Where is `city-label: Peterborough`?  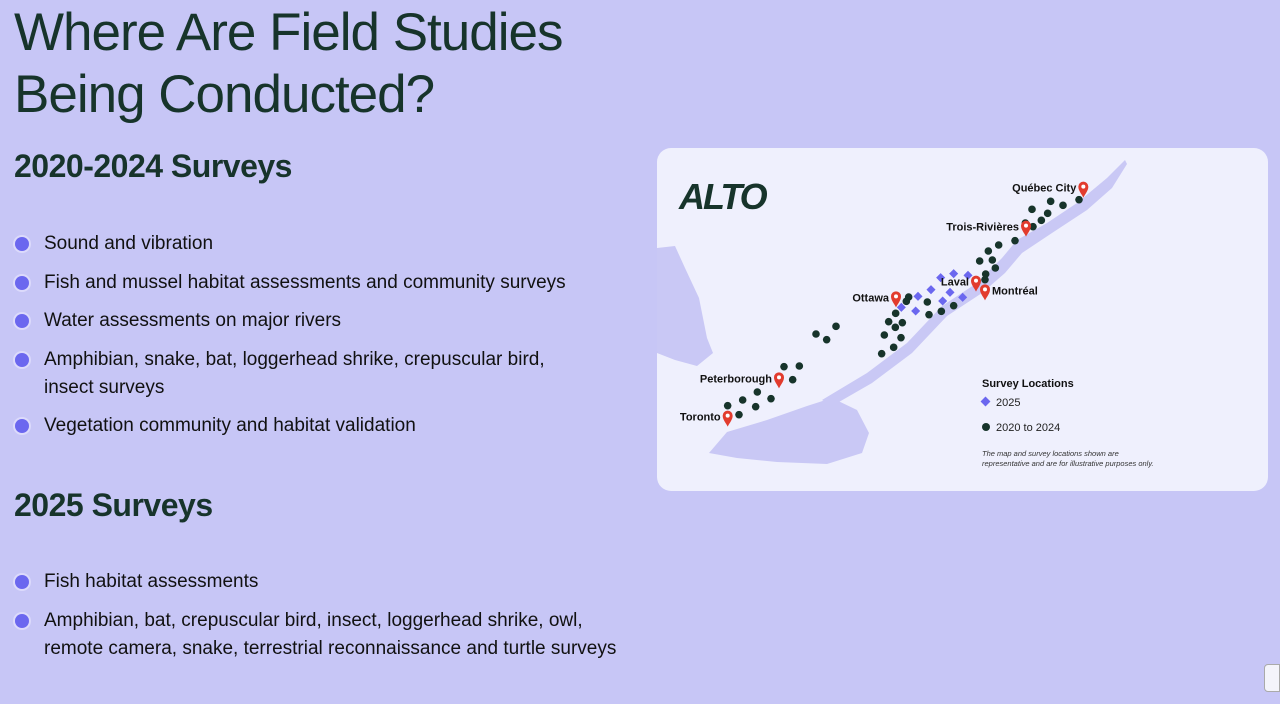 city-label: Peterborough is located at coordinates (736, 379).